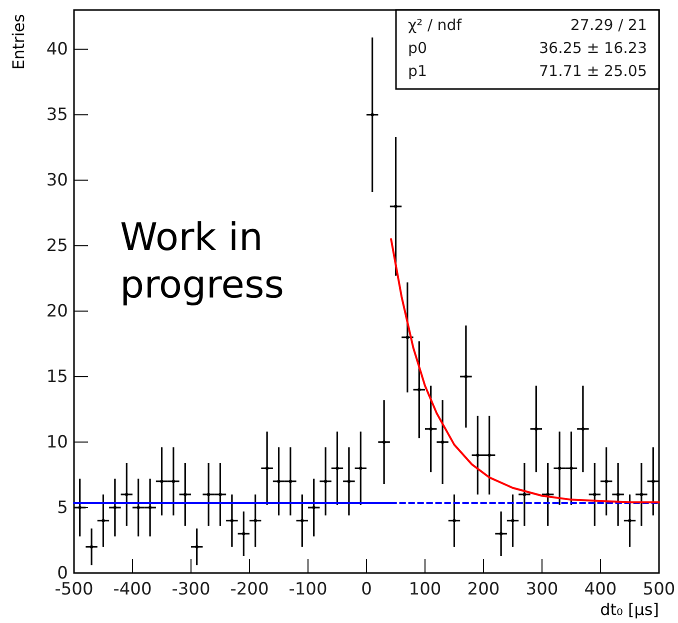 This screenshot has height=623, width=678. I want to click on y-axis-title: Entries, so click(18, 42).